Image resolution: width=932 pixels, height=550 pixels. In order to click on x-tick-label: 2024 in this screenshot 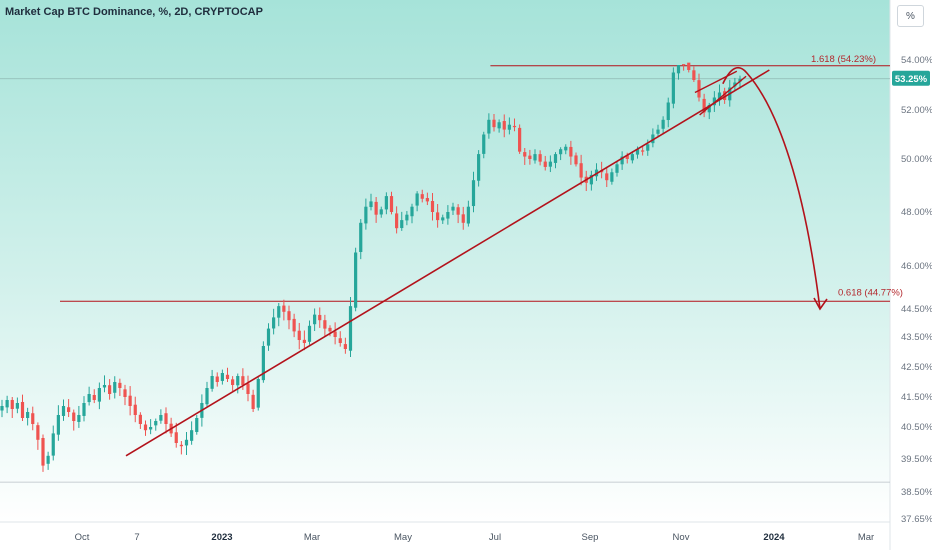, I will do `click(774, 537)`.